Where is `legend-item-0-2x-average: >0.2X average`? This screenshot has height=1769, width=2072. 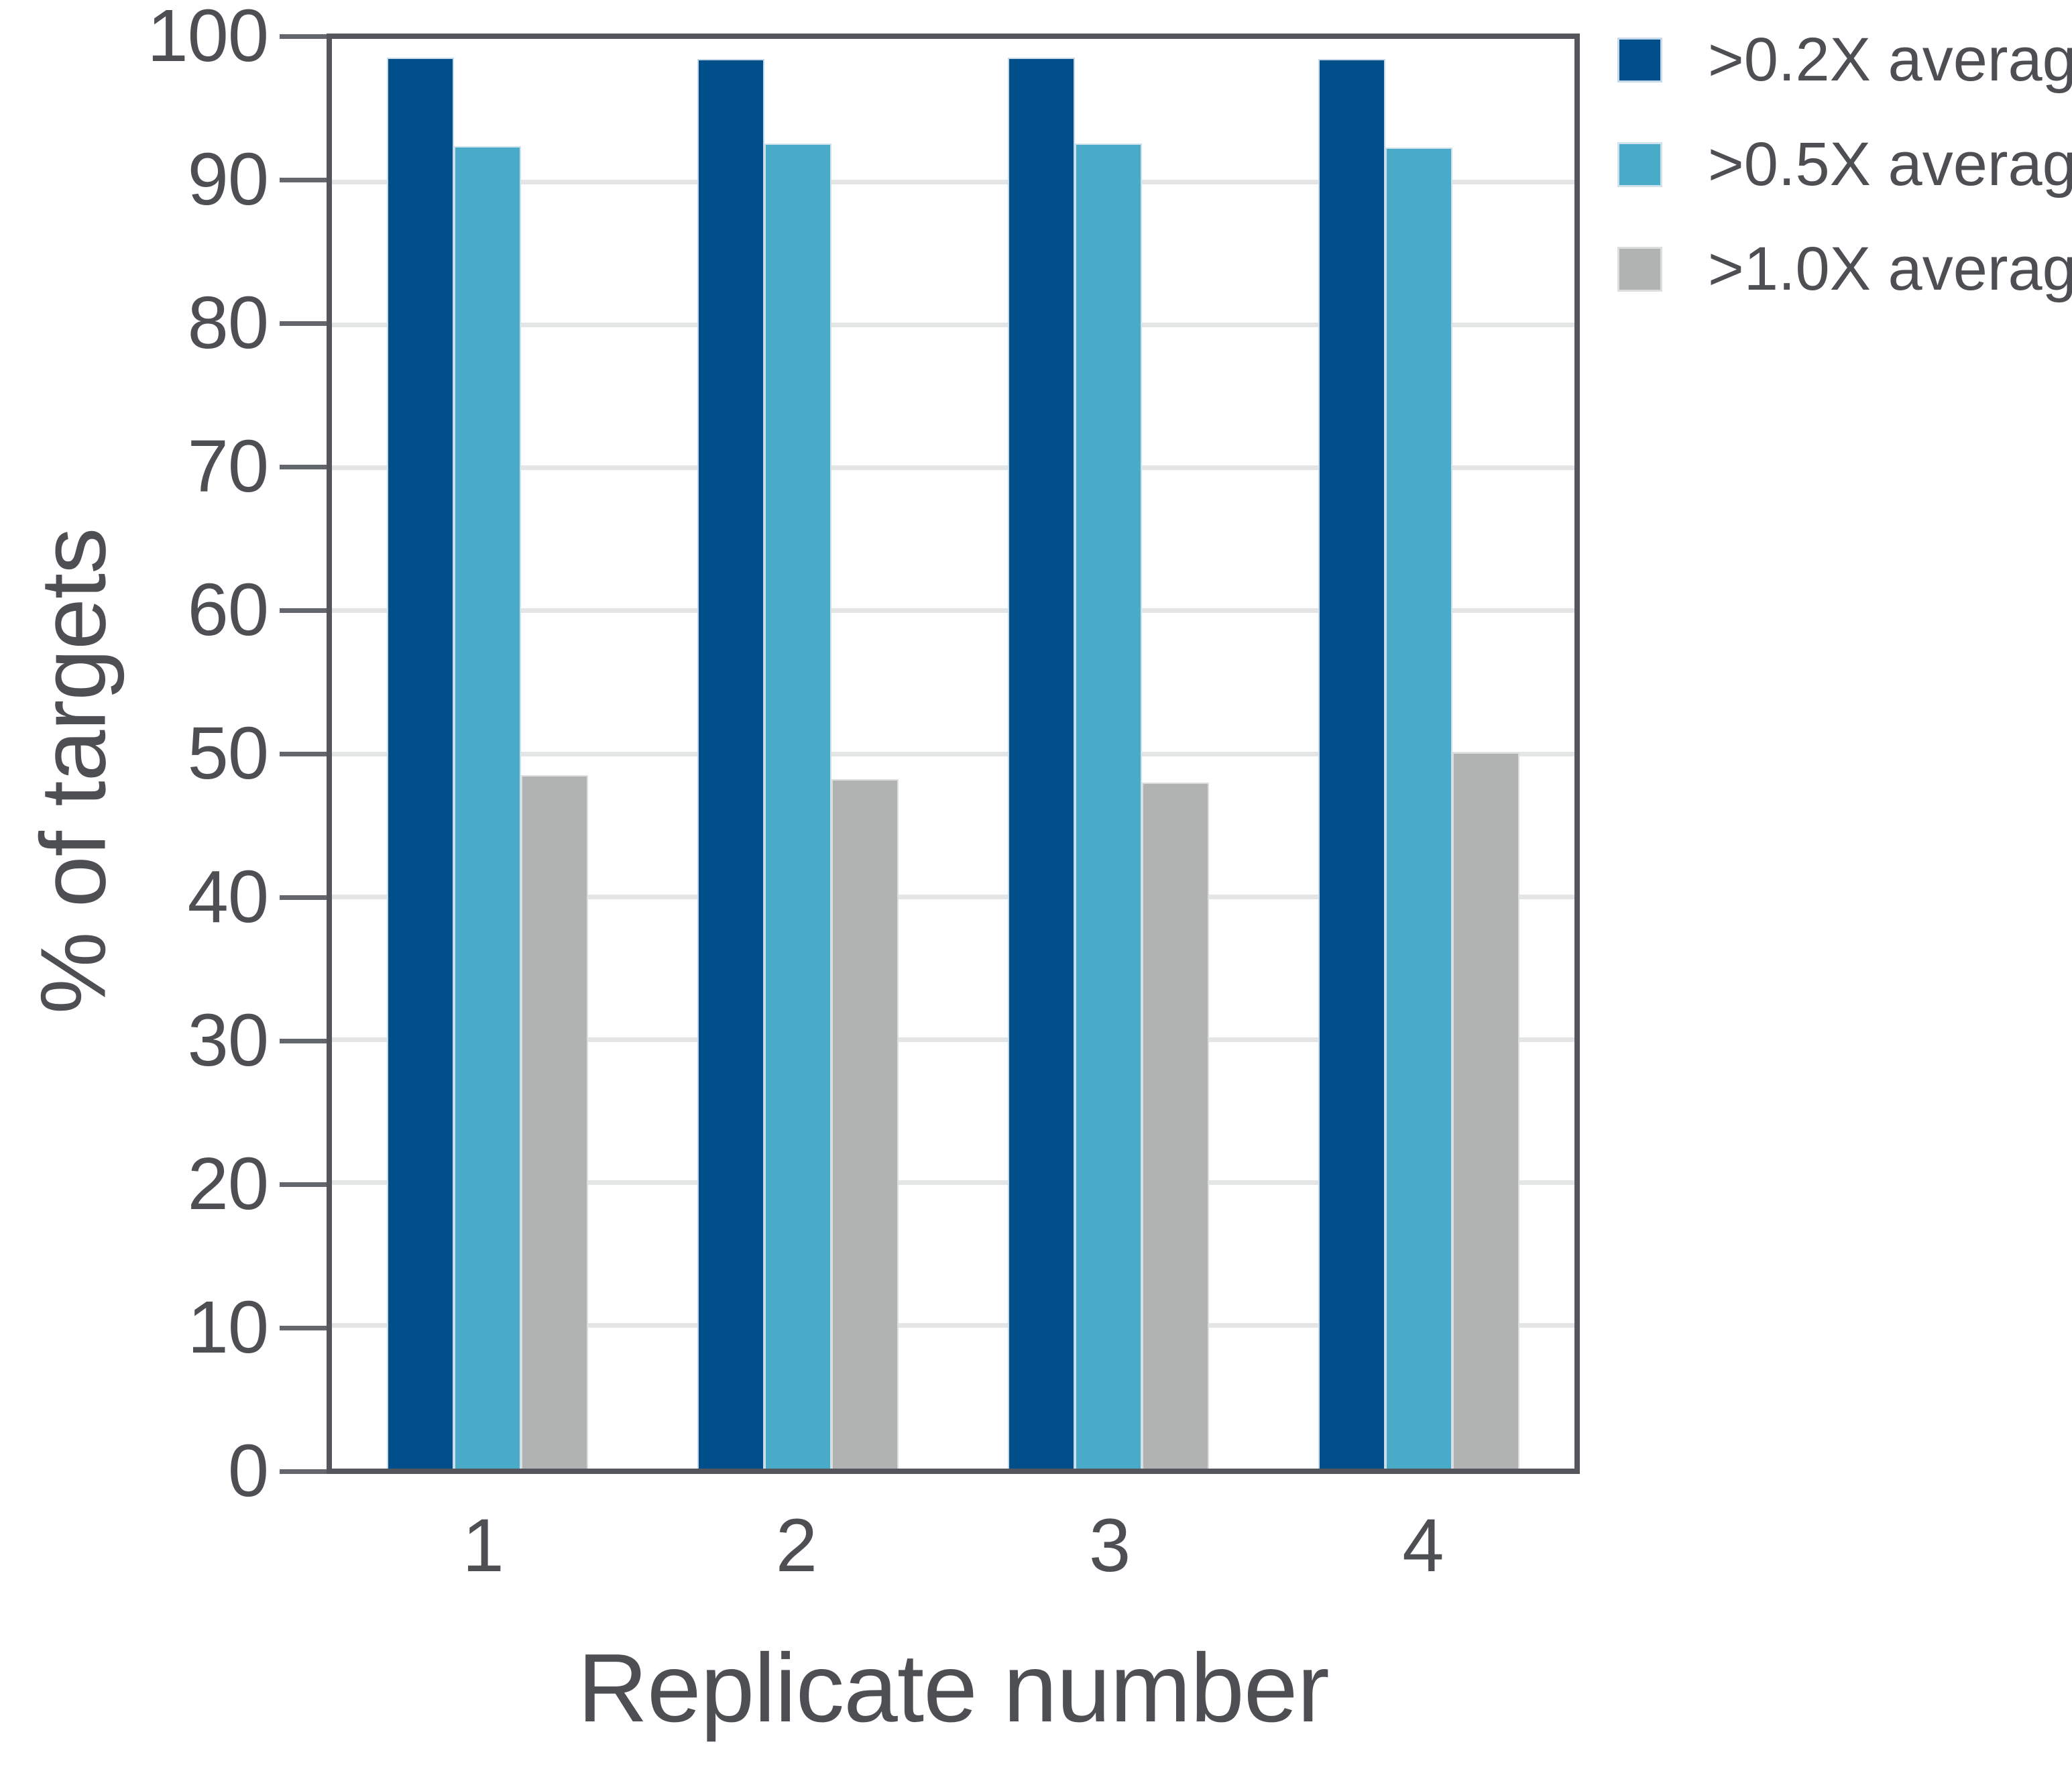 legend-item-0-2x-average: >0.2X average is located at coordinates (1845, 59).